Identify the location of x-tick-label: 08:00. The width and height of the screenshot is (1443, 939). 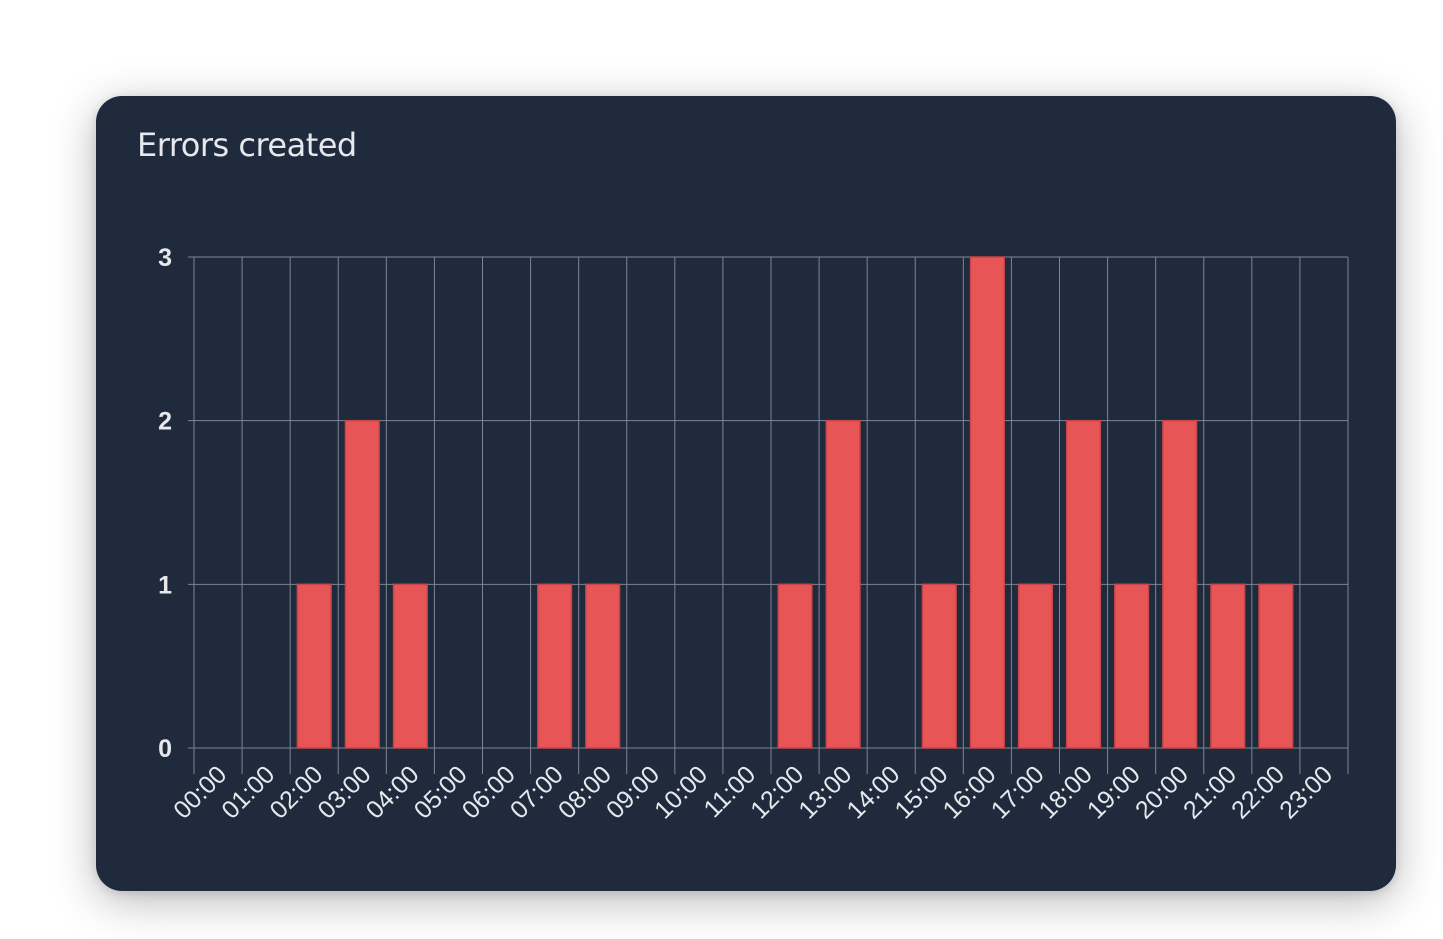
(585, 792).